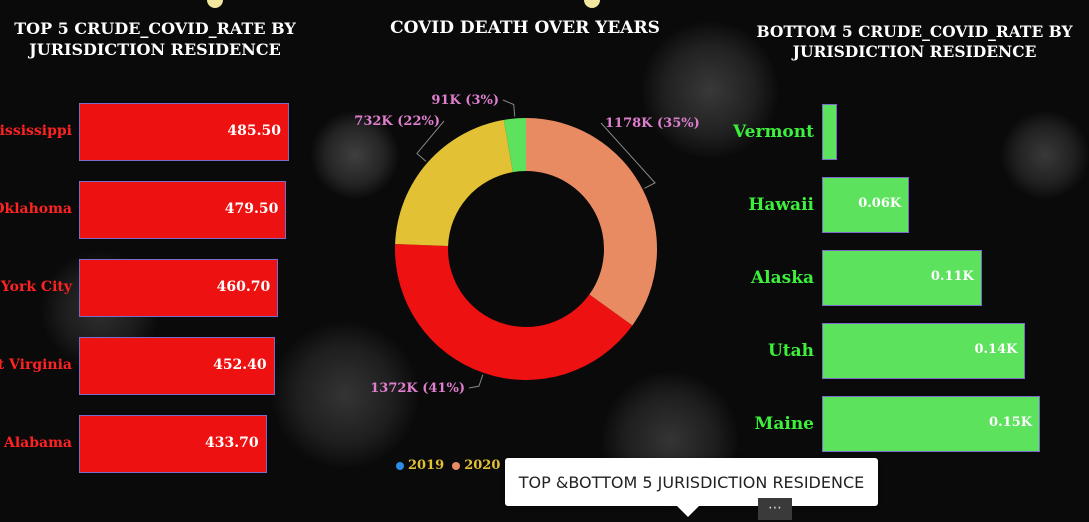 Image resolution: width=1089 pixels, height=522 pixels. I want to click on donut-legend: 2019 2020, so click(456, 465).